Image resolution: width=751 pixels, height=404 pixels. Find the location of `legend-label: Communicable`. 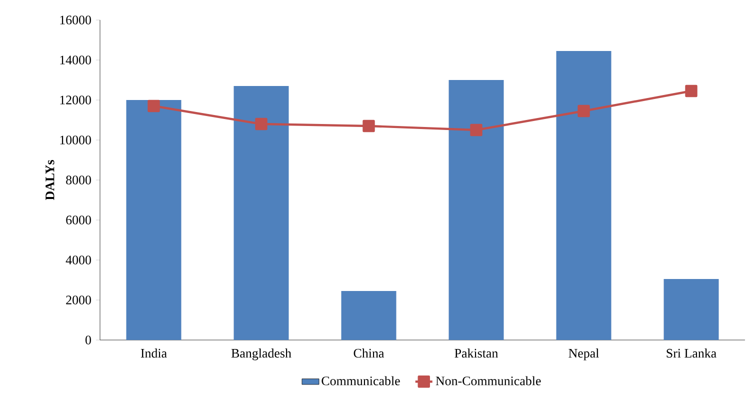

legend-label: Communicable is located at coordinates (361, 381).